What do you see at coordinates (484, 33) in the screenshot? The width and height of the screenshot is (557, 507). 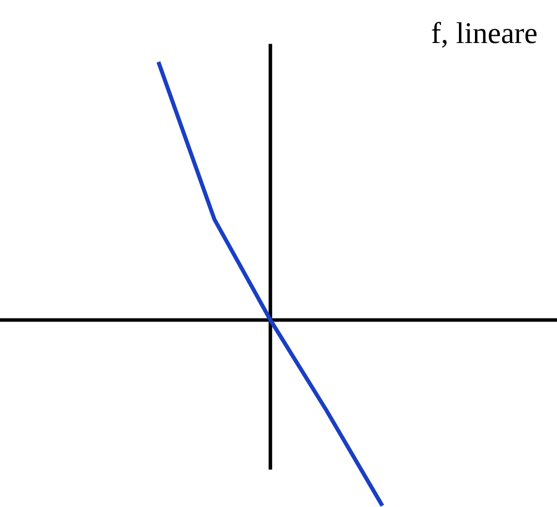 I see `text: f, lineare` at bounding box center [484, 33].